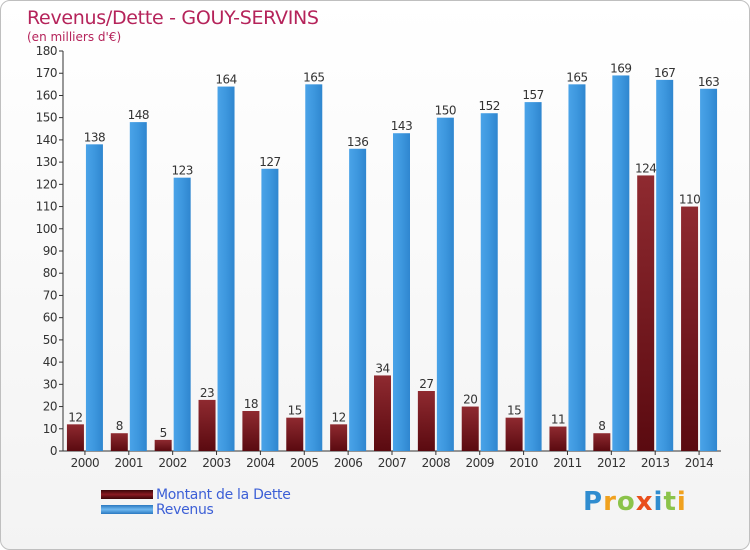 Image resolution: width=750 pixels, height=550 pixels. What do you see at coordinates (567, 463) in the screenshot?
I see `x-tick-label: 2011` at bounding box center [567, 463].